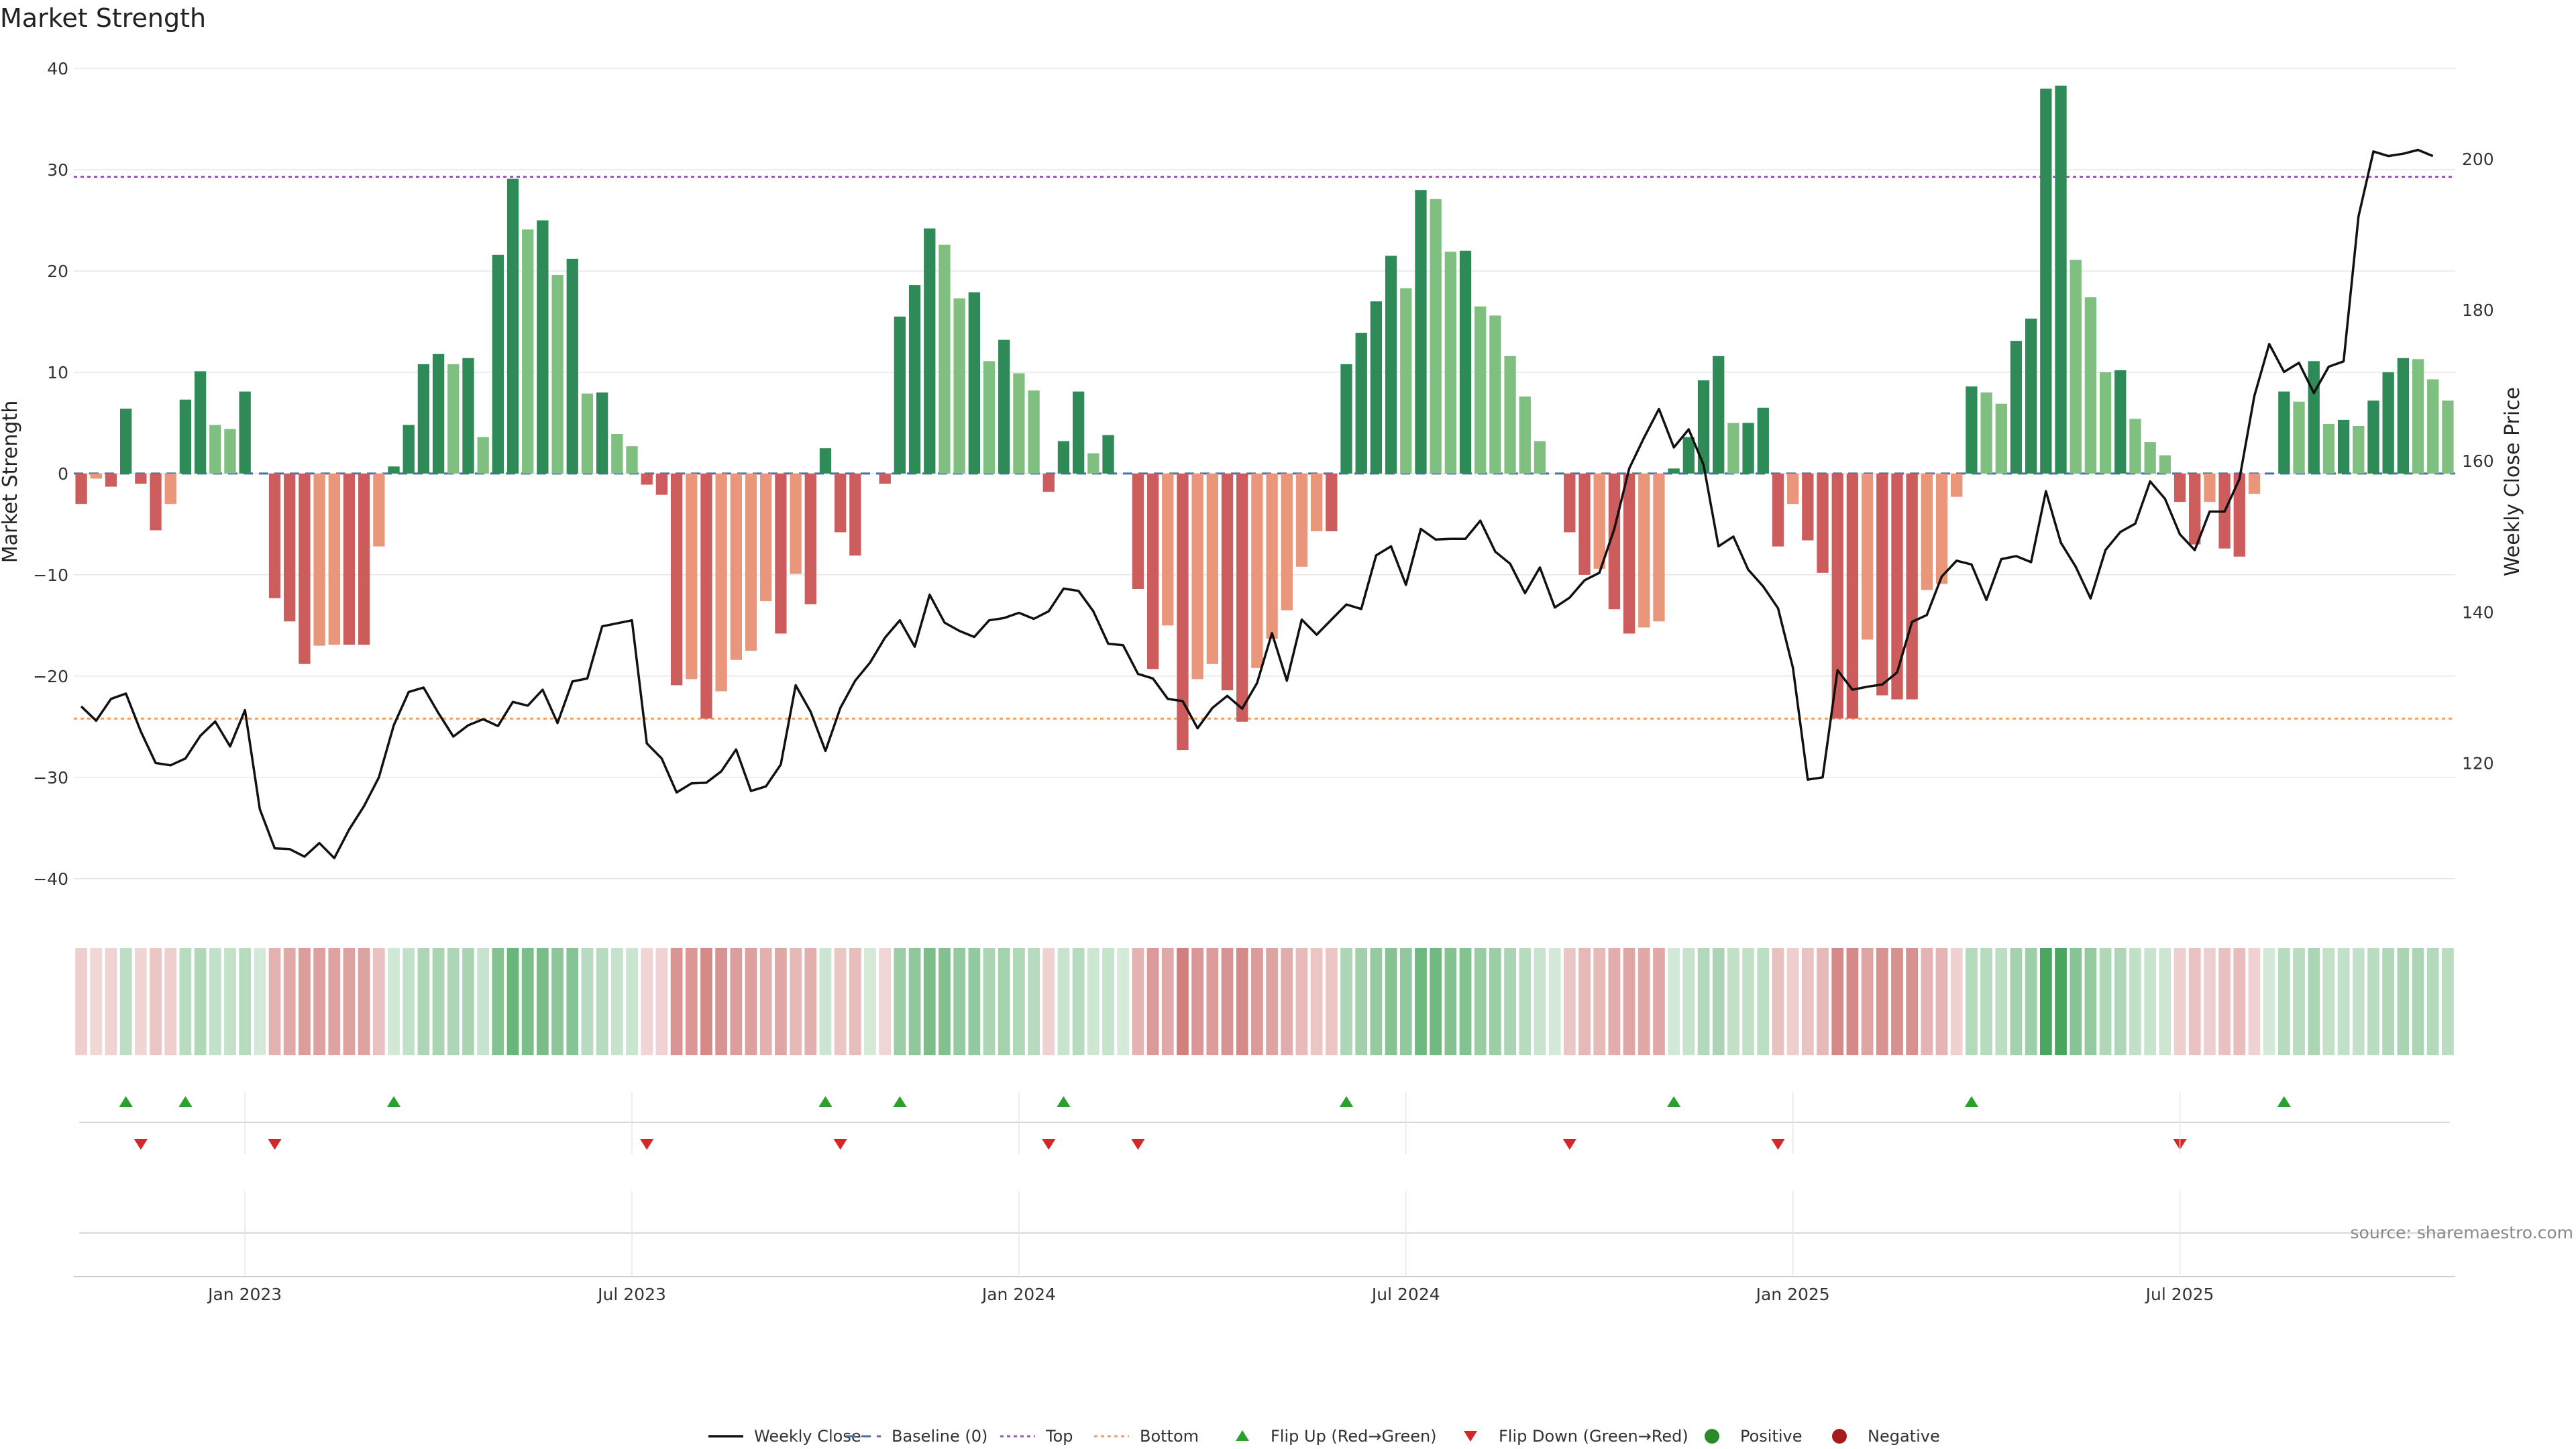 The height and width of the screenshot is (1449, 2576). Describe the element at coordinates (1036, 1436) in the screenshot. I see `legend-item-top: Top` at that location.